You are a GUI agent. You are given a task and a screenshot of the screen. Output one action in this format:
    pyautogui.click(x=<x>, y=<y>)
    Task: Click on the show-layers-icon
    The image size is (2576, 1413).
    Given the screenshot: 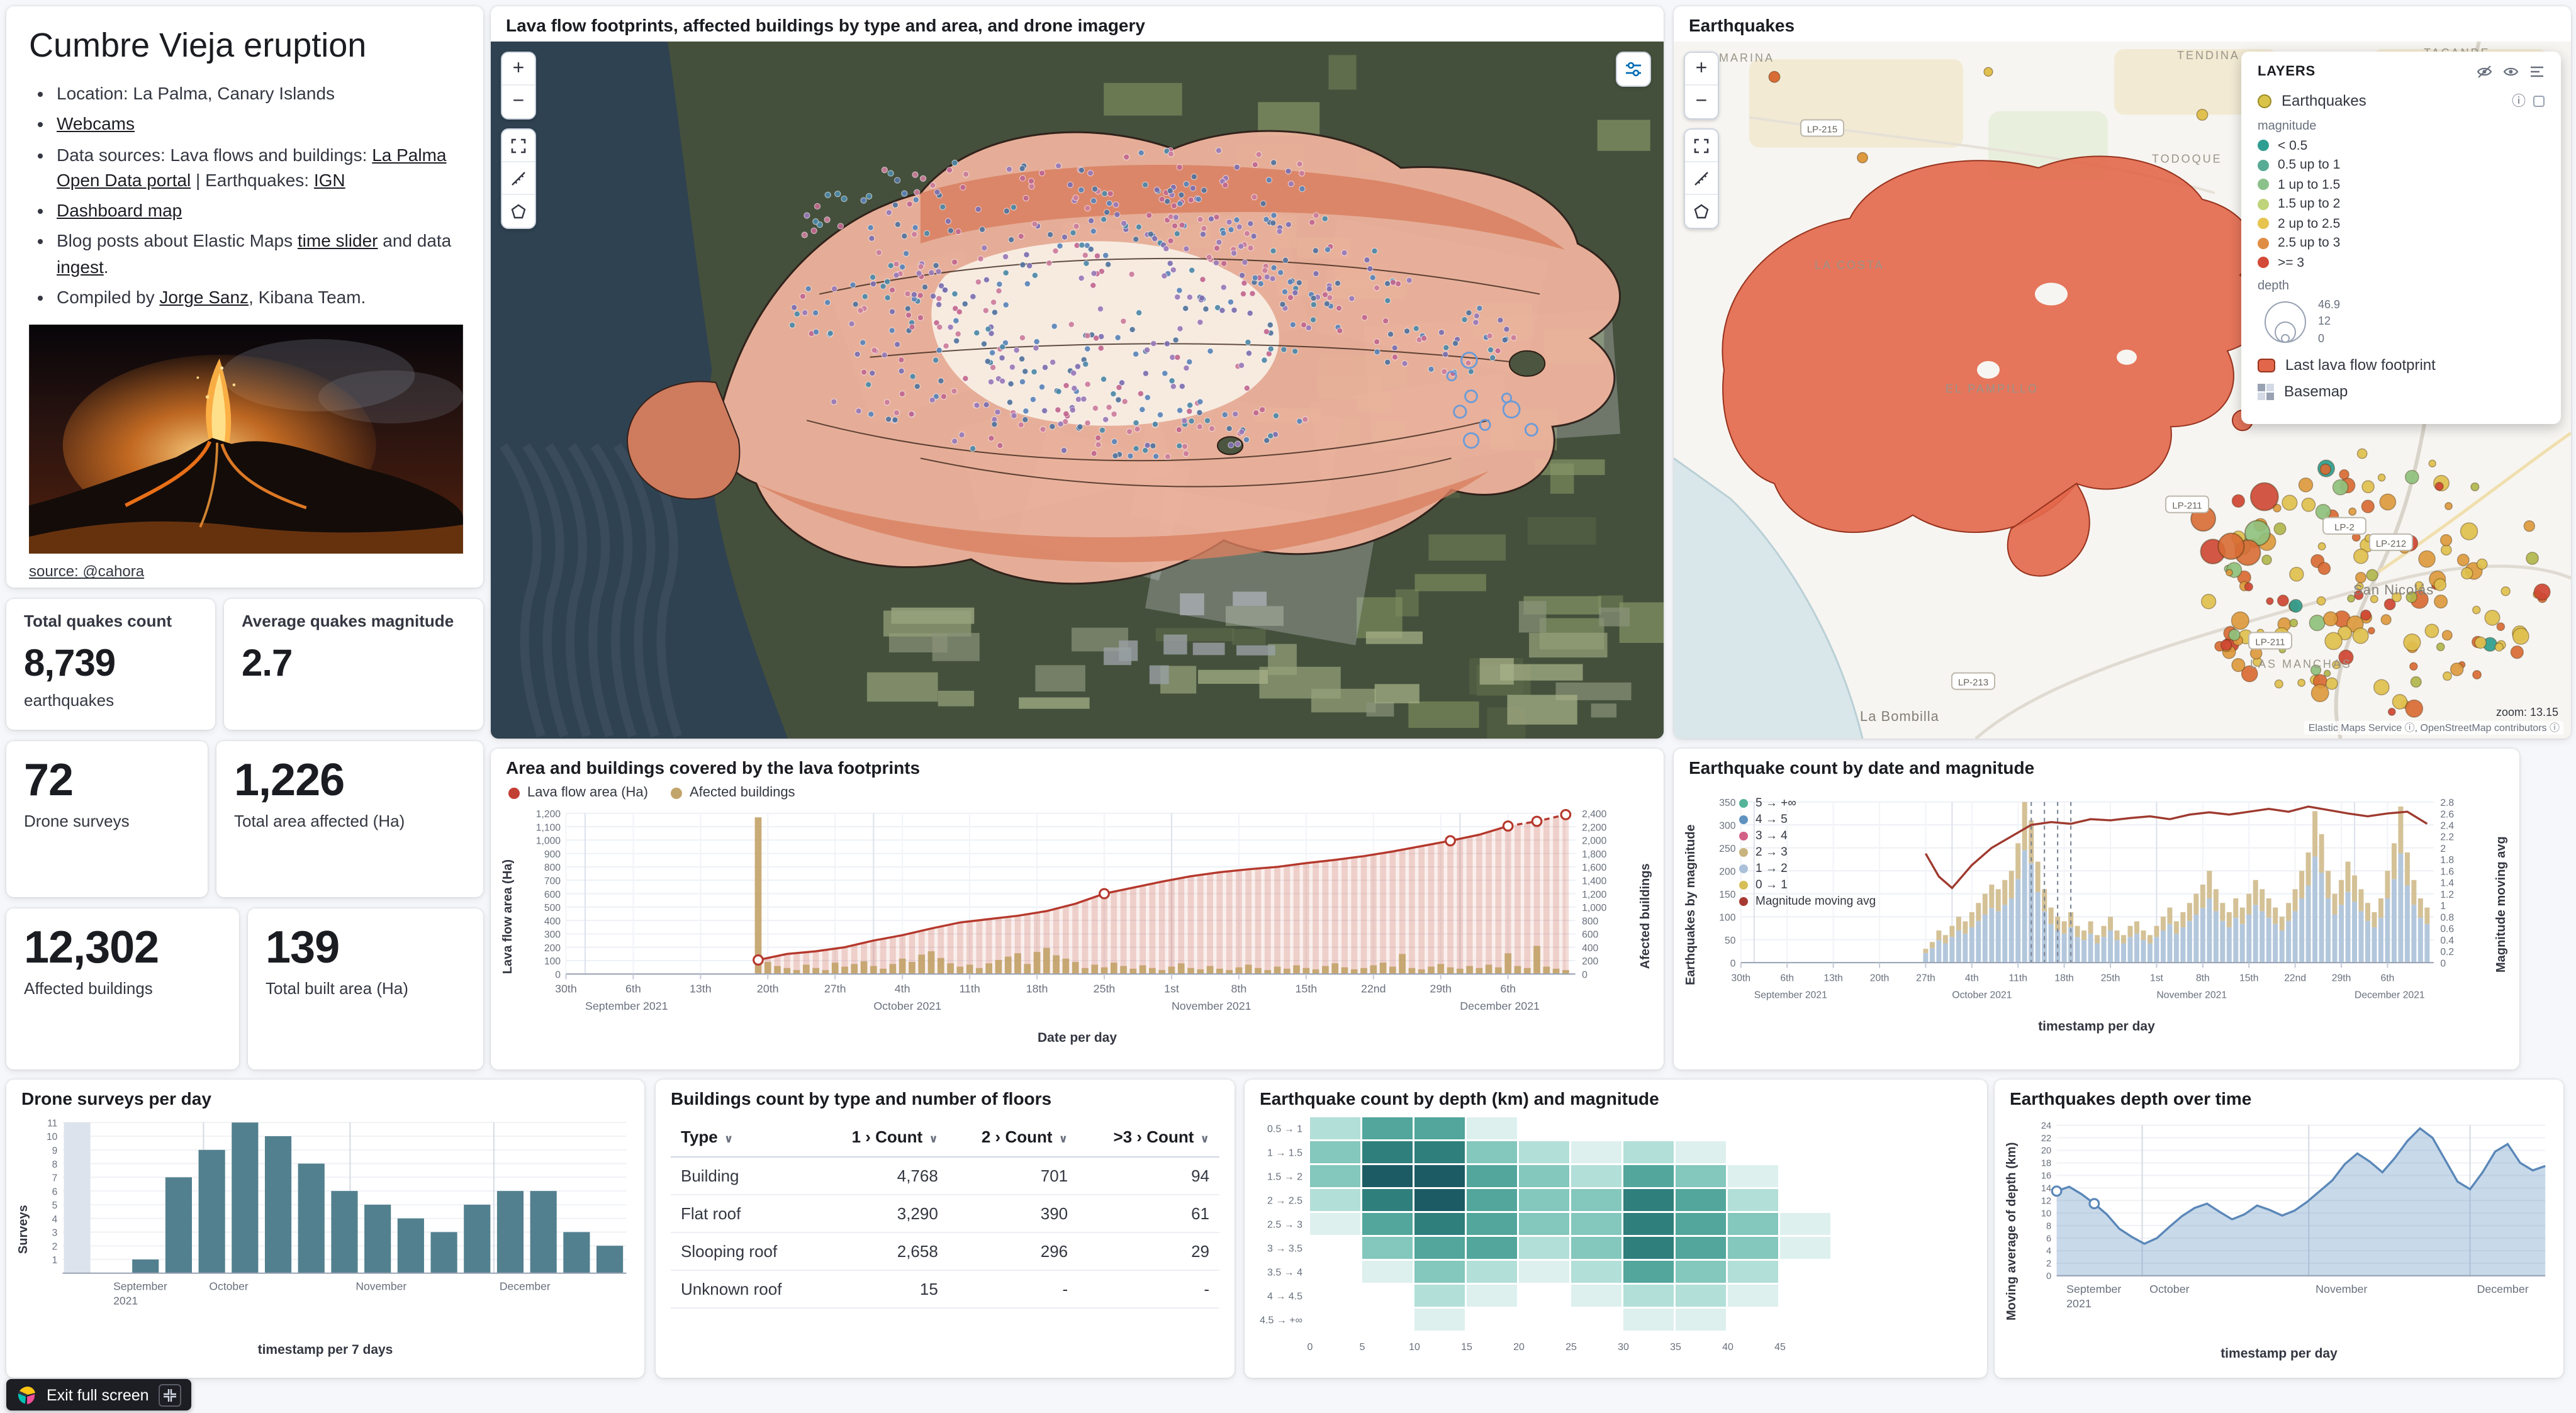 What is the action you would take?
    pyautogui.click(x=2511, y=71)
    